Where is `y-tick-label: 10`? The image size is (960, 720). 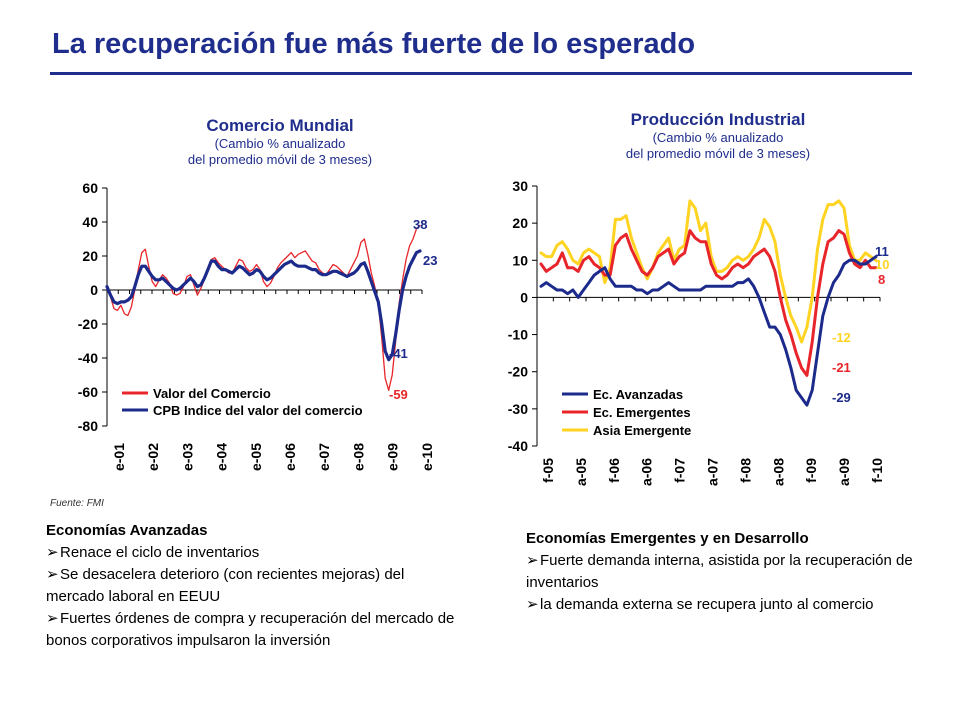
y-tick-label: 10 is located at coordinates (520, 260).